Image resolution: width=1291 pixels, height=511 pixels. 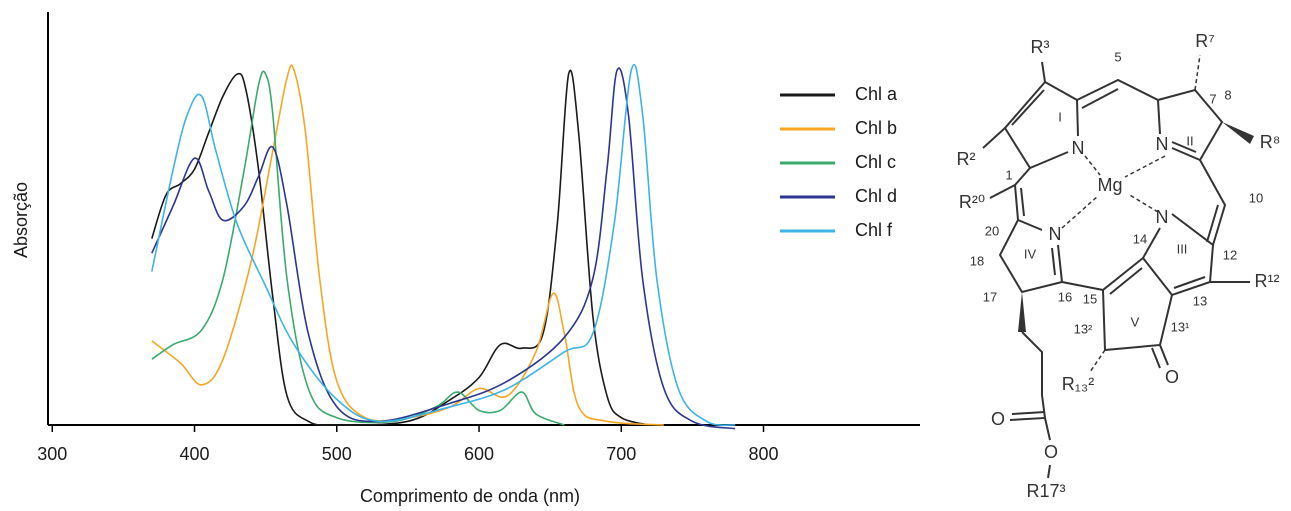 I want to click on locant: 13¹, so click(x=1180, y=326).